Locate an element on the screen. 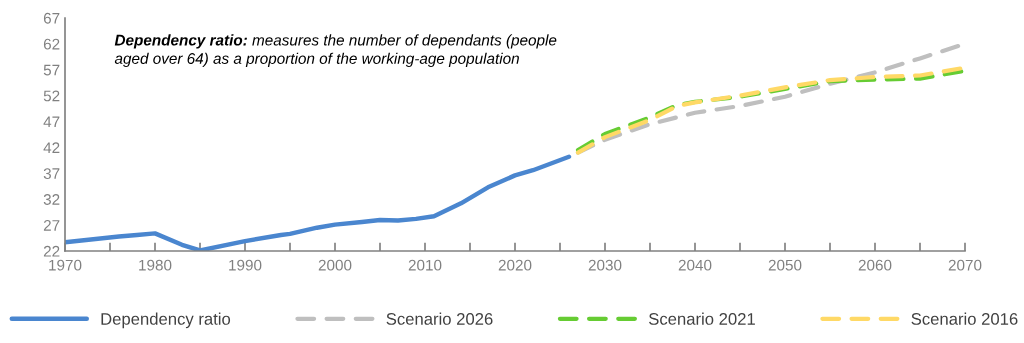 This screenshot has width=1024, height=343. y-tick-label: 47 is located at coordinates (51, 122).